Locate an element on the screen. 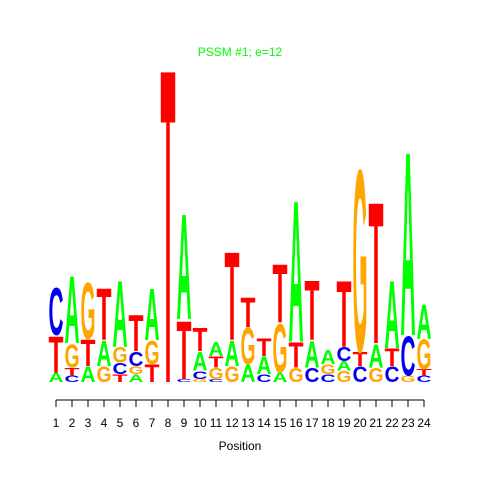  x-tick-label: 24 is located at coordinates (424, 423).